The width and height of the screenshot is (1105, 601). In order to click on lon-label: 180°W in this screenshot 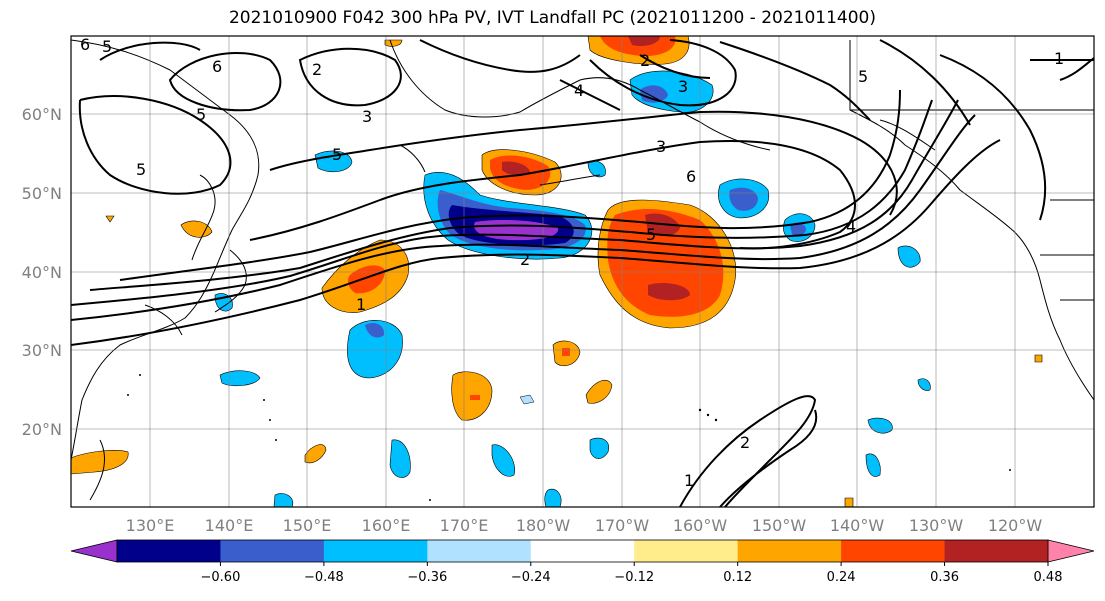, I will do `click(543, 525)`.